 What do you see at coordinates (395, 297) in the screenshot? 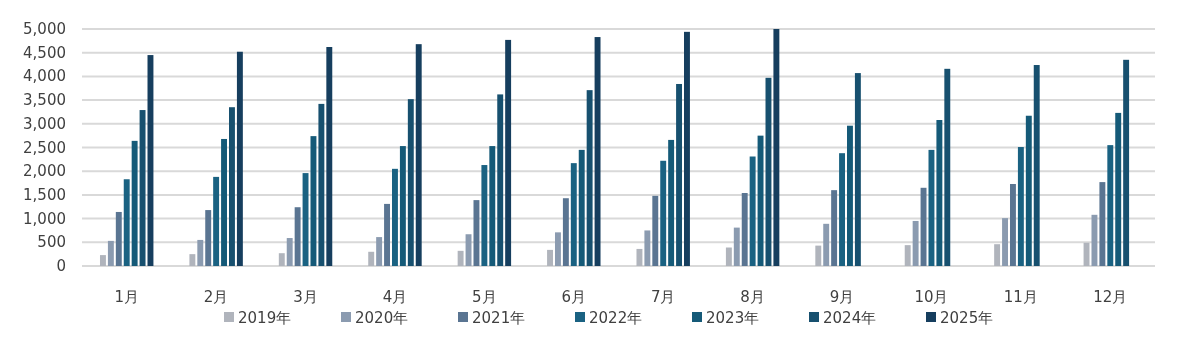
I see `x-tick-label: 4月` at bounding box center [395, 297].